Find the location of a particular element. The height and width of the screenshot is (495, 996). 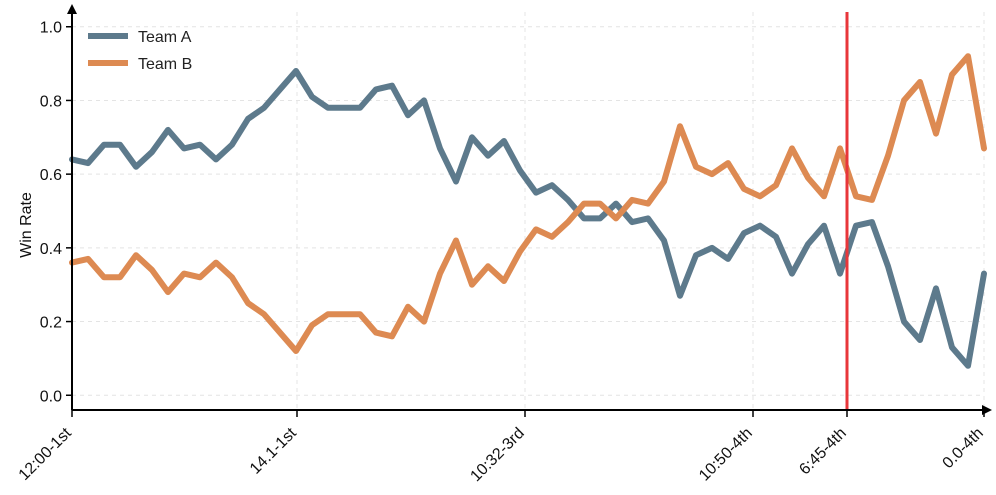

y-tick-label: 1.0 is located at coordinates (51, 28).